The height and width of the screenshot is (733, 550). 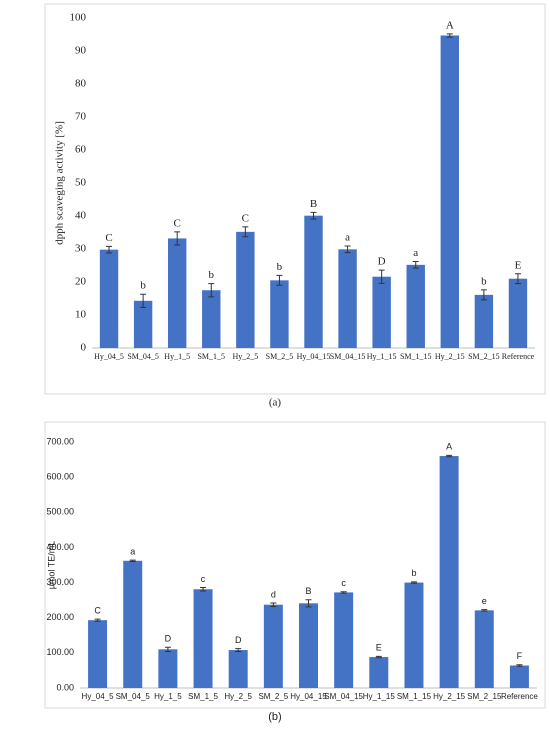 I want to click on caption: (b), so click(x=274, y=717).